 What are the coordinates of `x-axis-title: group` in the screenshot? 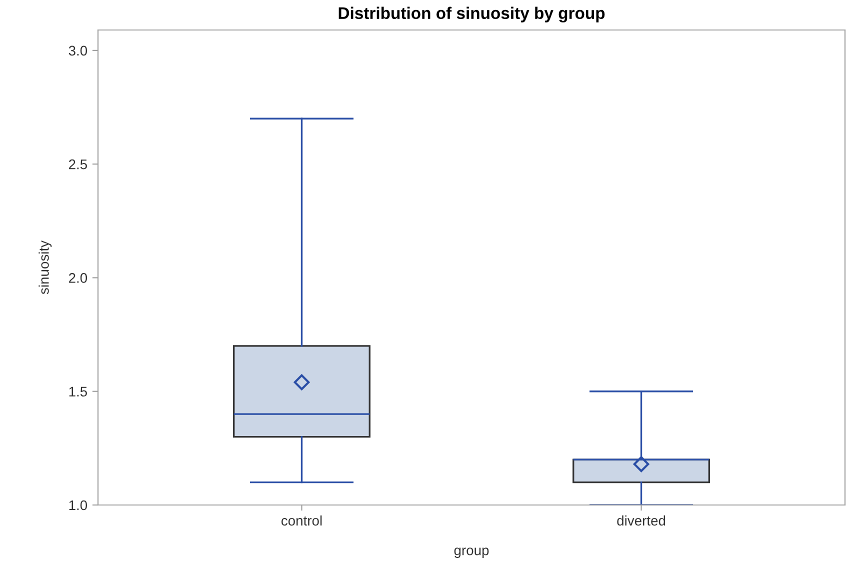 It's located at (471, 553).